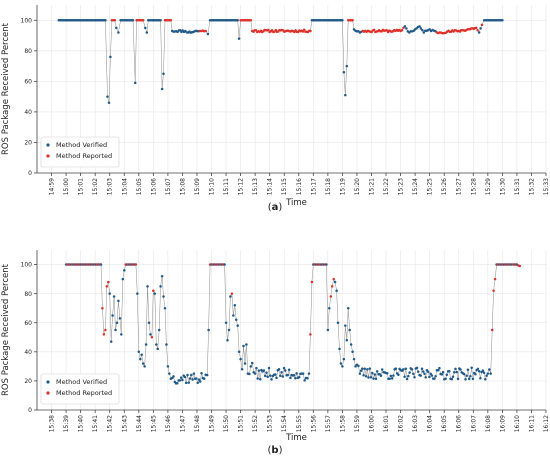  Describe the element at coordinates (110, 423) in the screenshot. I see `x-tick-label: 15:42` at that location.